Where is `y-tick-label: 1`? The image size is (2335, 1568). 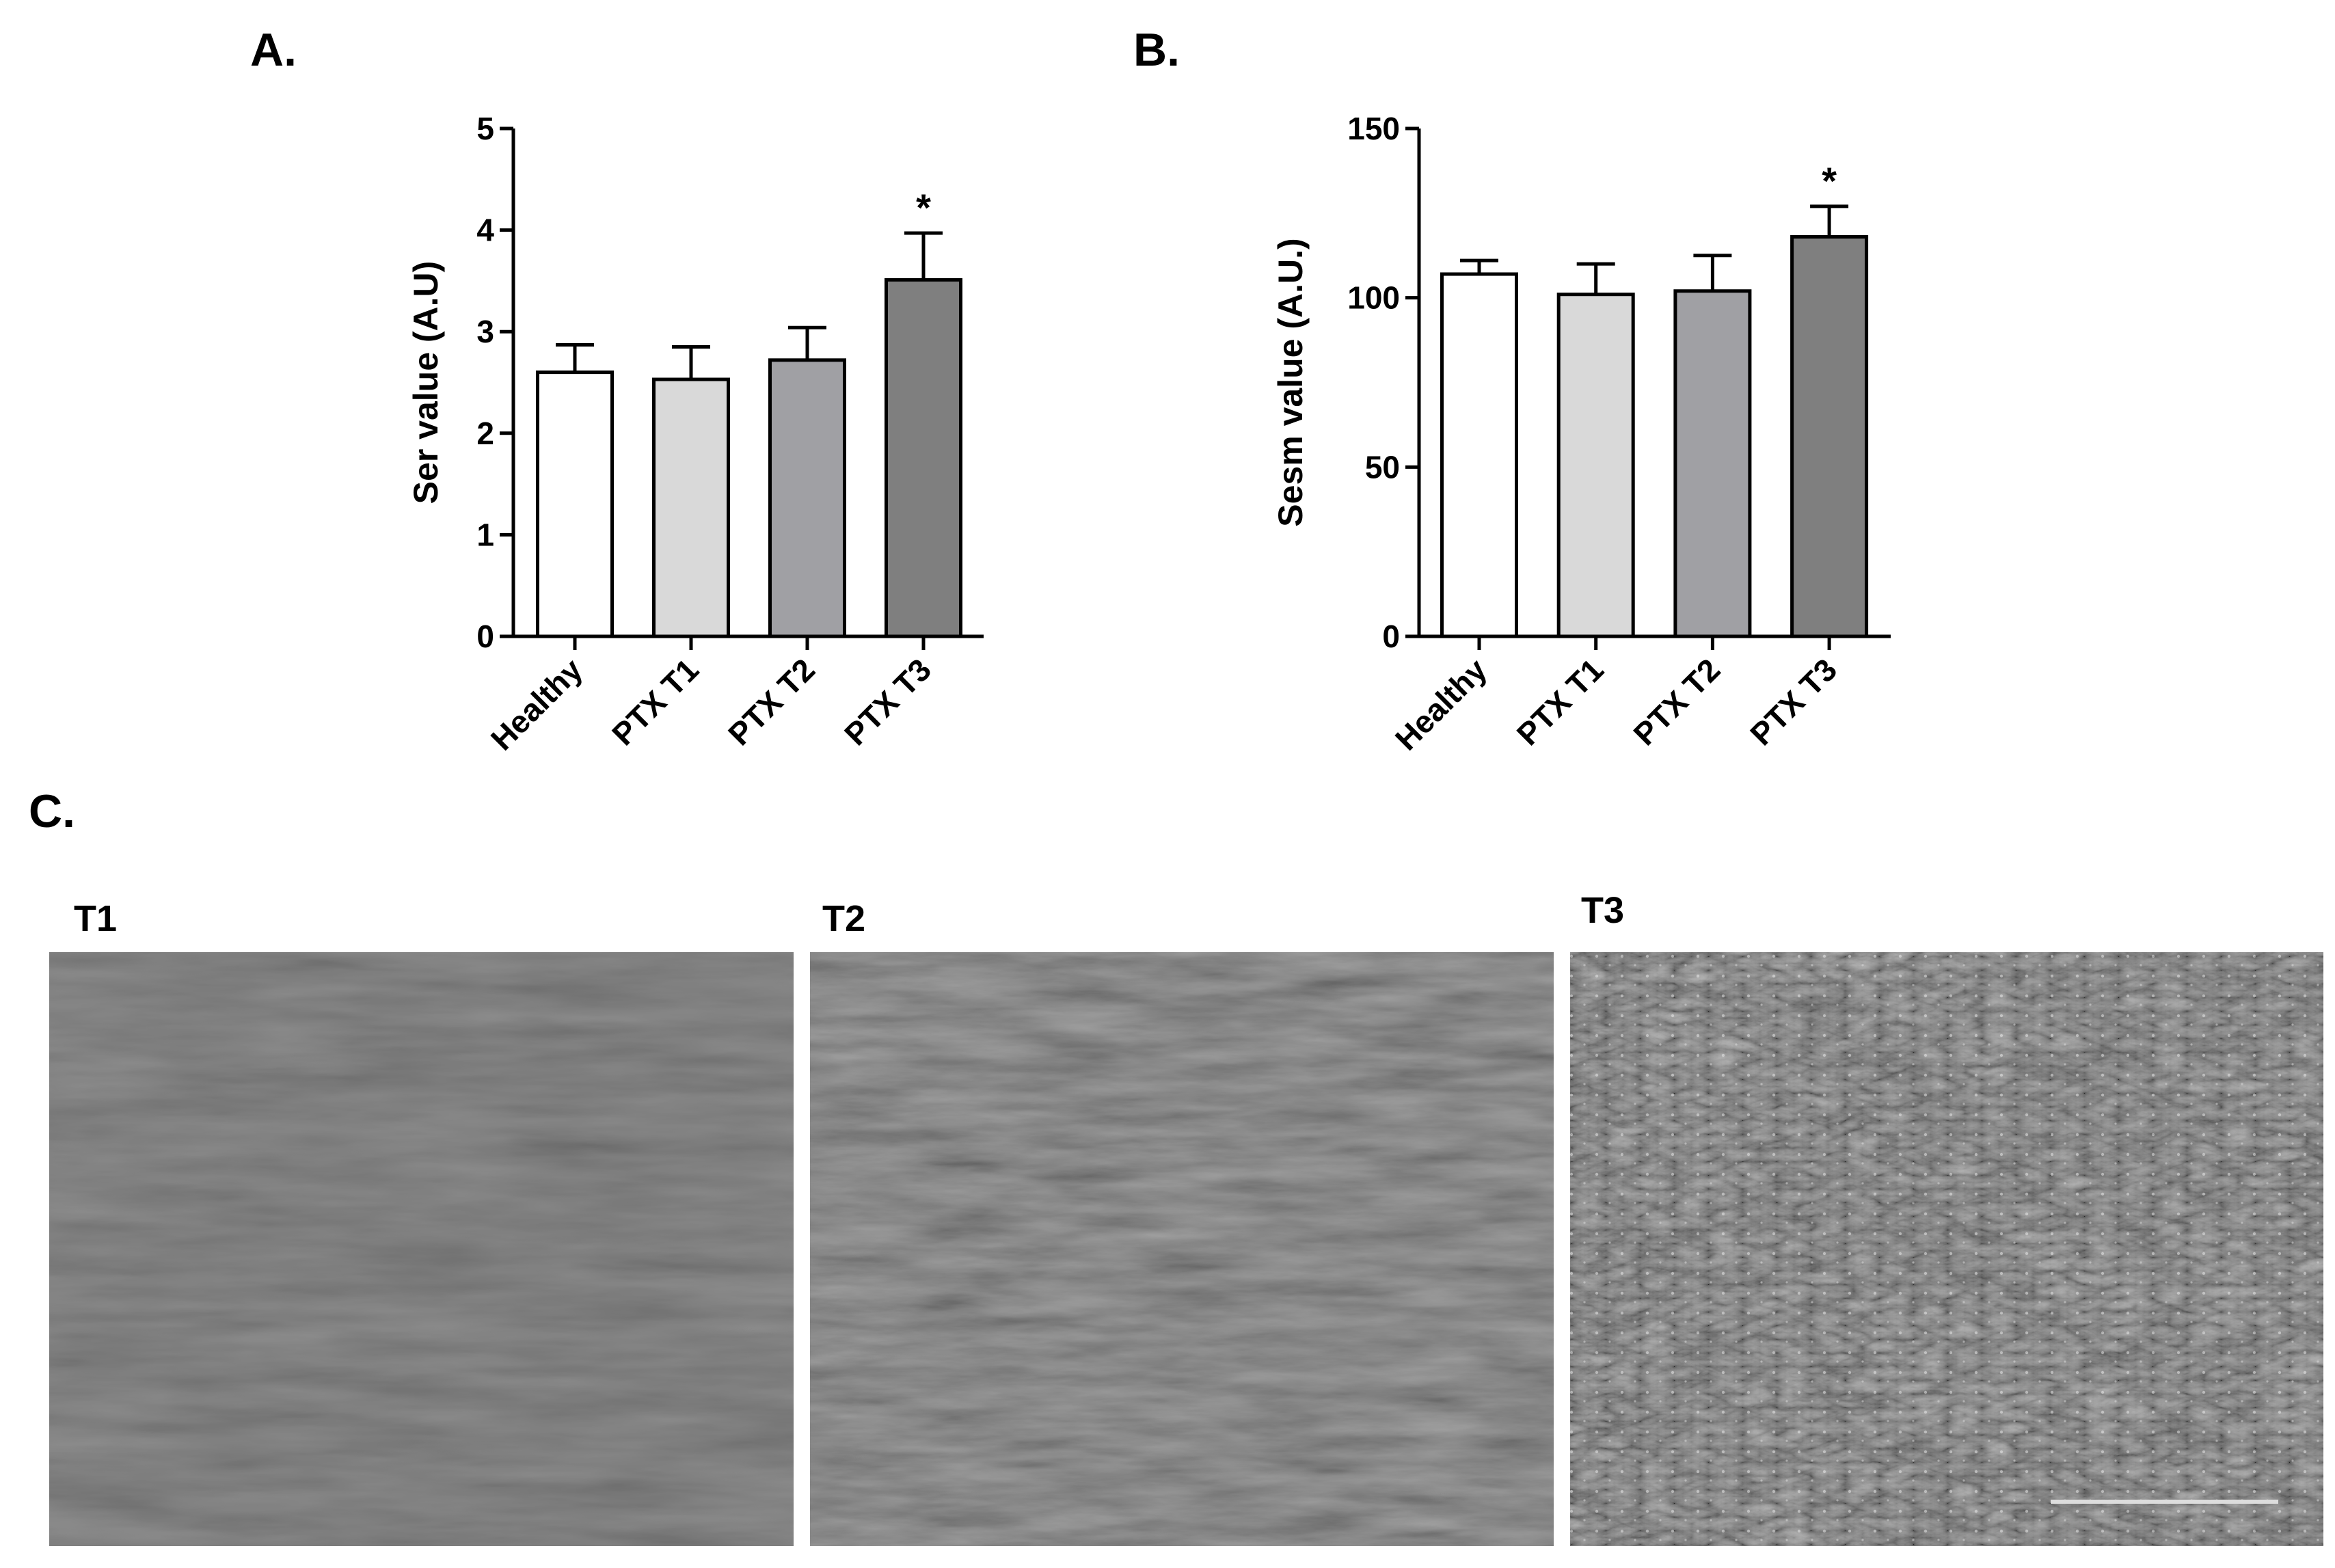
y-tick-label: 1 is located at coordinates (485, 534).